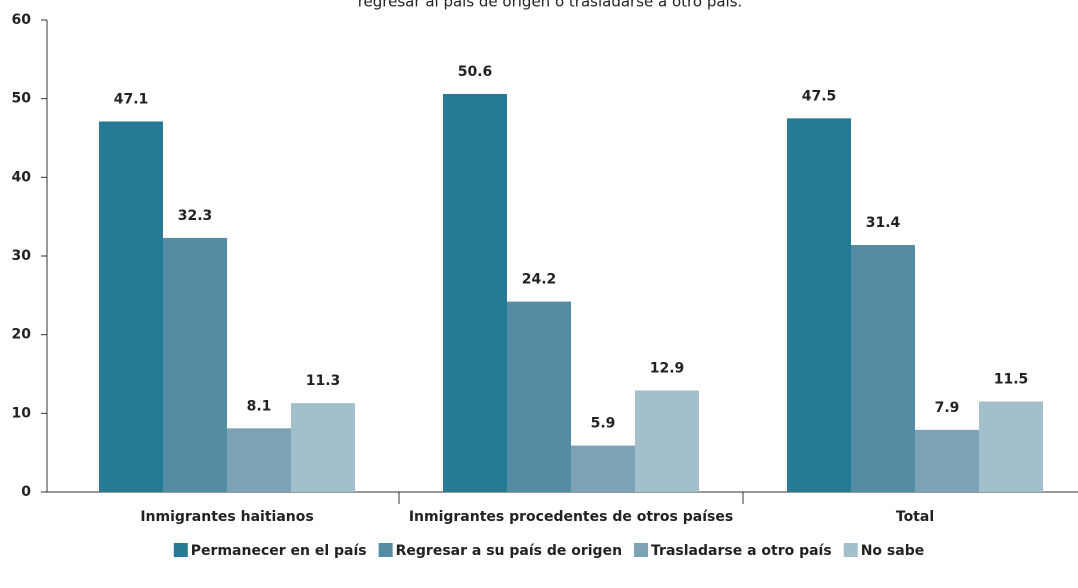  I want to click on y-tick-label: 10, so click(22, 413).